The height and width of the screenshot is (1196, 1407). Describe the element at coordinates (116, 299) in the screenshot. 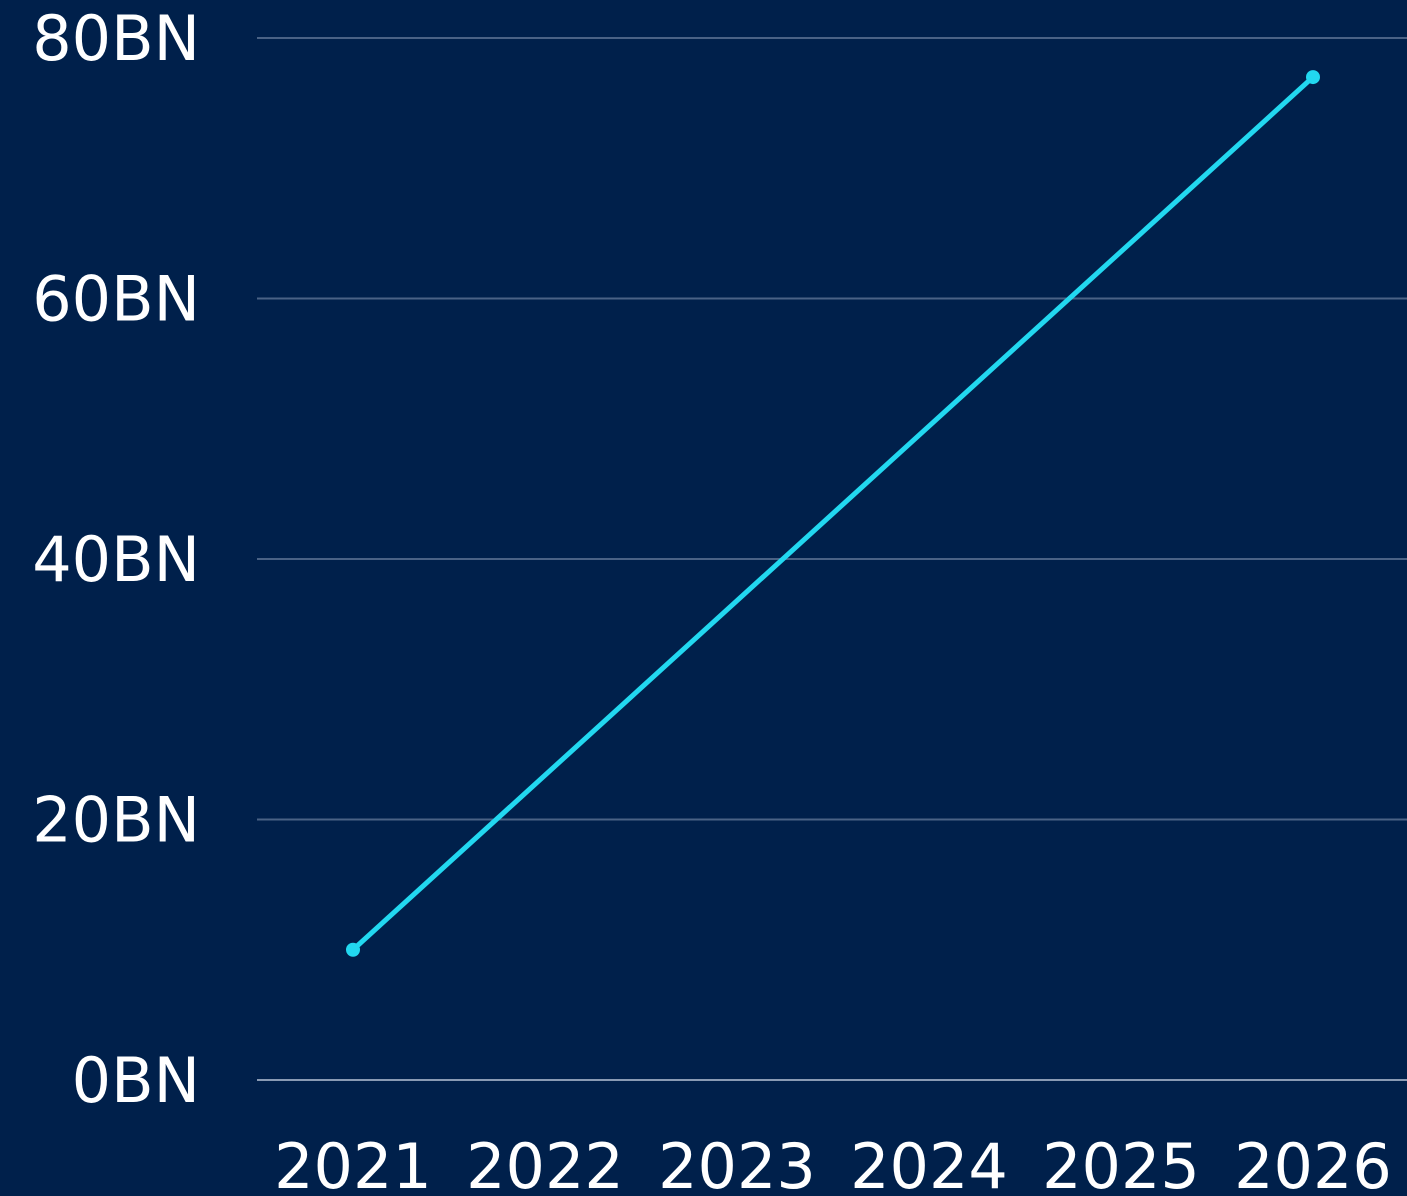

I see `y-tick-label: 60BN` at that location.